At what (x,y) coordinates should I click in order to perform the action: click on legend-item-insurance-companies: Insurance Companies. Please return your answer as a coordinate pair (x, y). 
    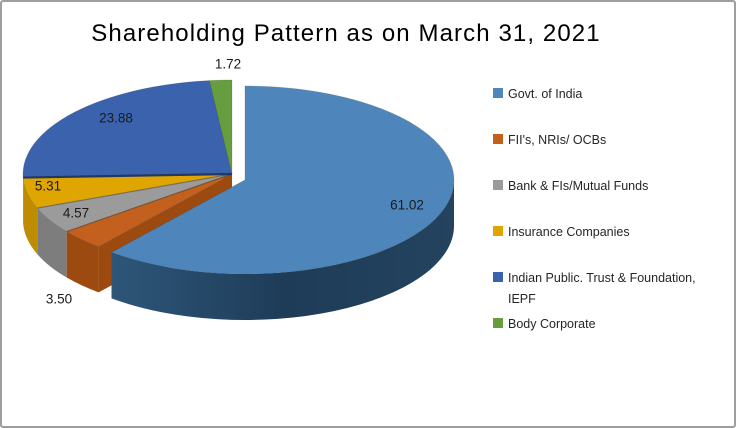
    Looking at the image, I should click on (611, 245).